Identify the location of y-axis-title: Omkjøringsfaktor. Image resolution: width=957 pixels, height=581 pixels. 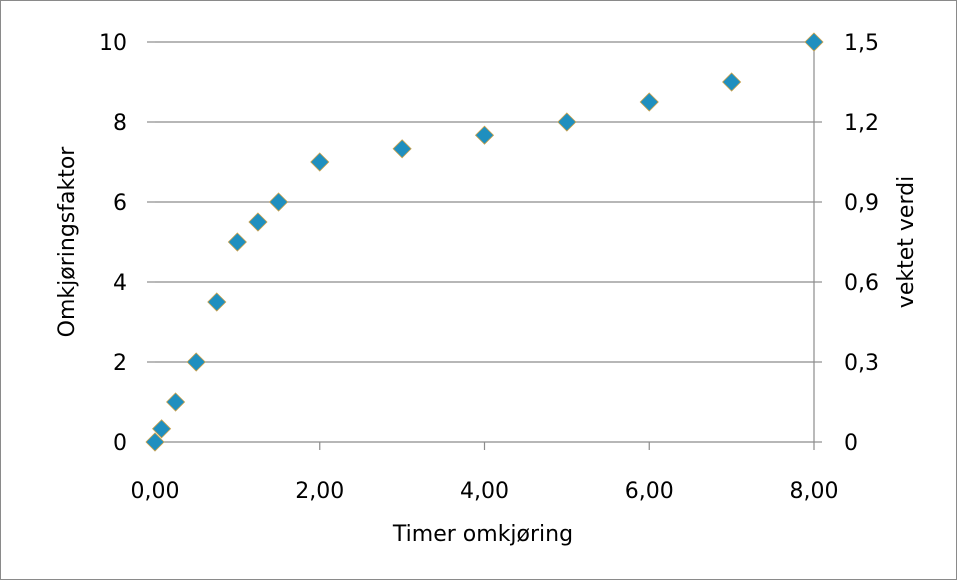
(67, 242).